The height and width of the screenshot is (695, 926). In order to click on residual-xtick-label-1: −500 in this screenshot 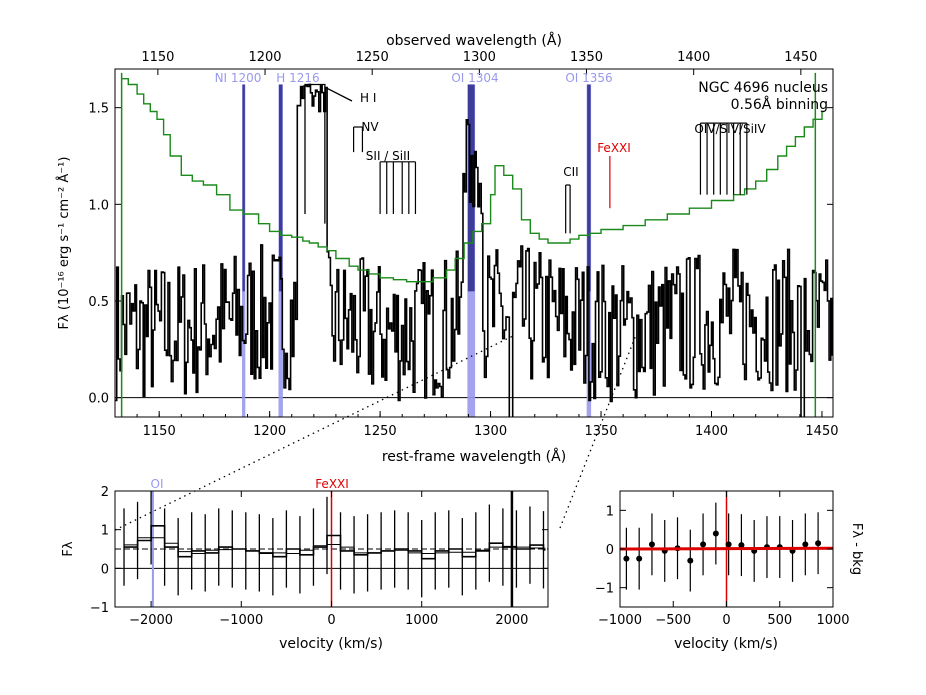, I will do `click(673, 620)`.